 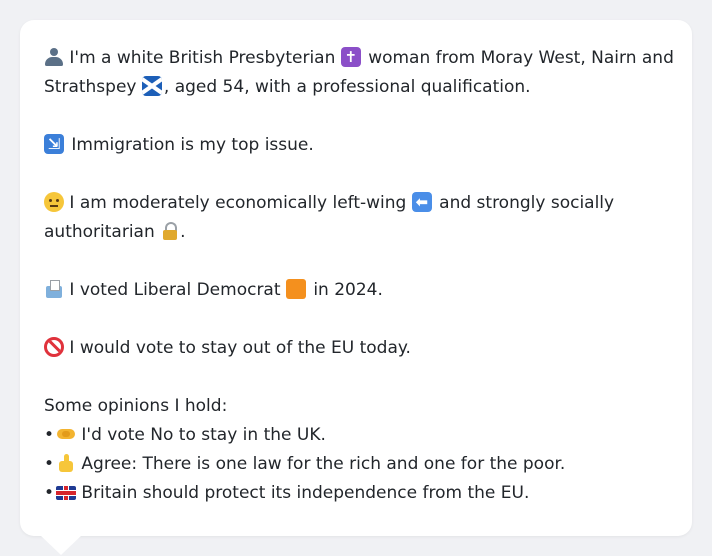 I want to click on person-icon, so click(x=54, y=57).